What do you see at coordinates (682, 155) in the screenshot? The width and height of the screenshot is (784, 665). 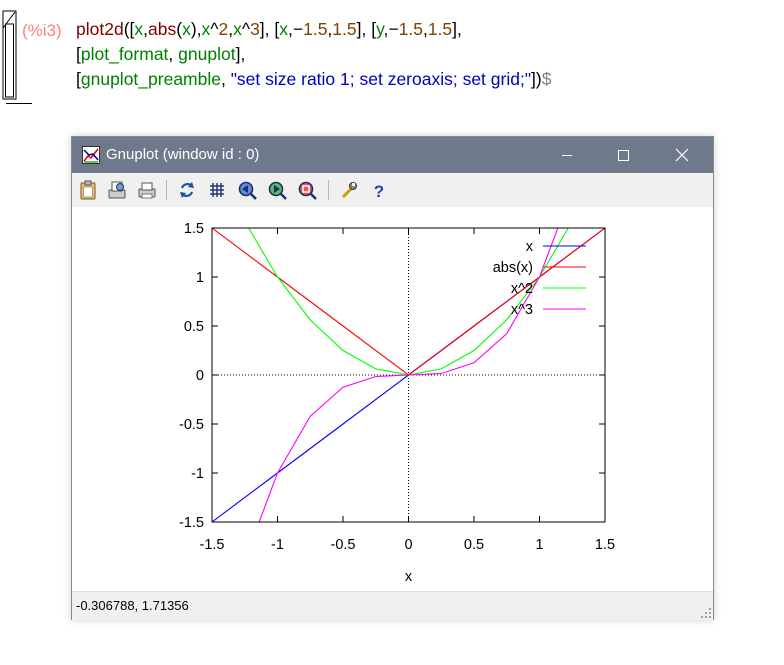 I see `close-icon` at bounding box center [682, 155].